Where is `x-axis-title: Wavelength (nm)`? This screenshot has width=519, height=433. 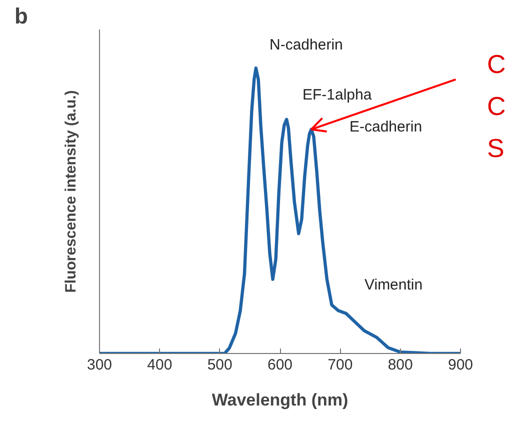
x-axis-title: Wavelength (nm) is located at coordinates (280, 400).